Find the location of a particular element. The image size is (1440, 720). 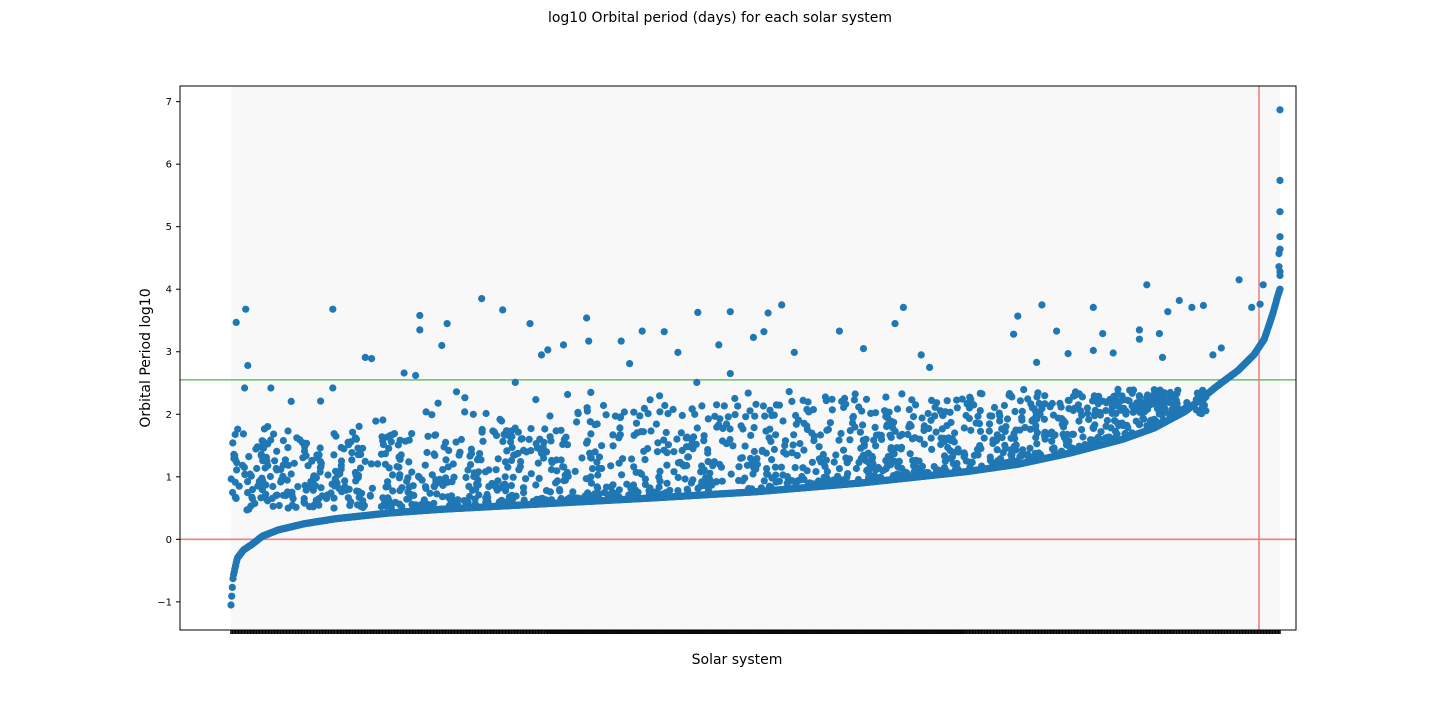

min-period-point is located at coordinates (1280, 289).